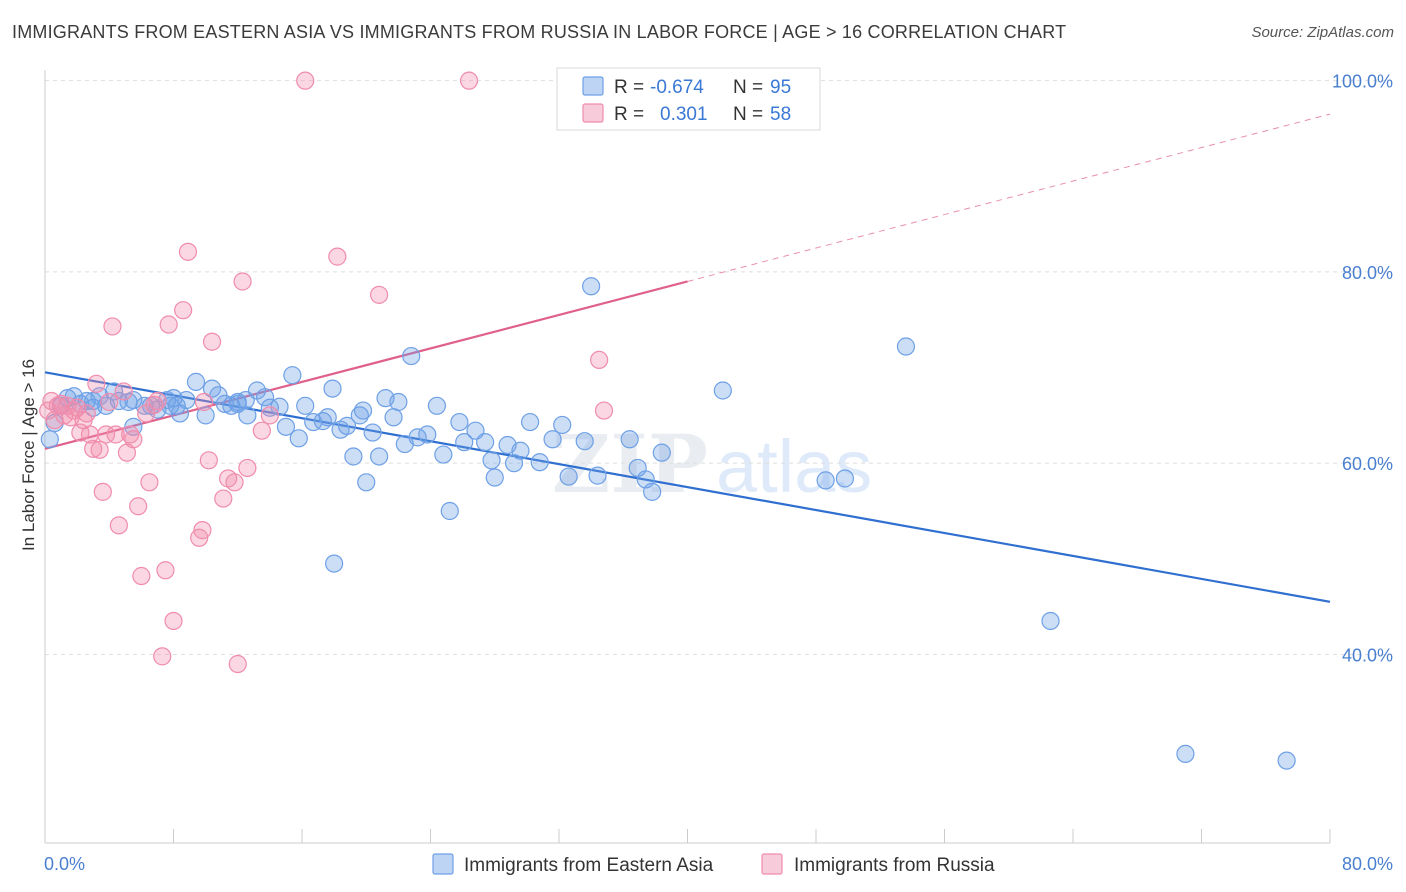  I want to click on y-tick-label: 60.0%, so click(1367, 464).